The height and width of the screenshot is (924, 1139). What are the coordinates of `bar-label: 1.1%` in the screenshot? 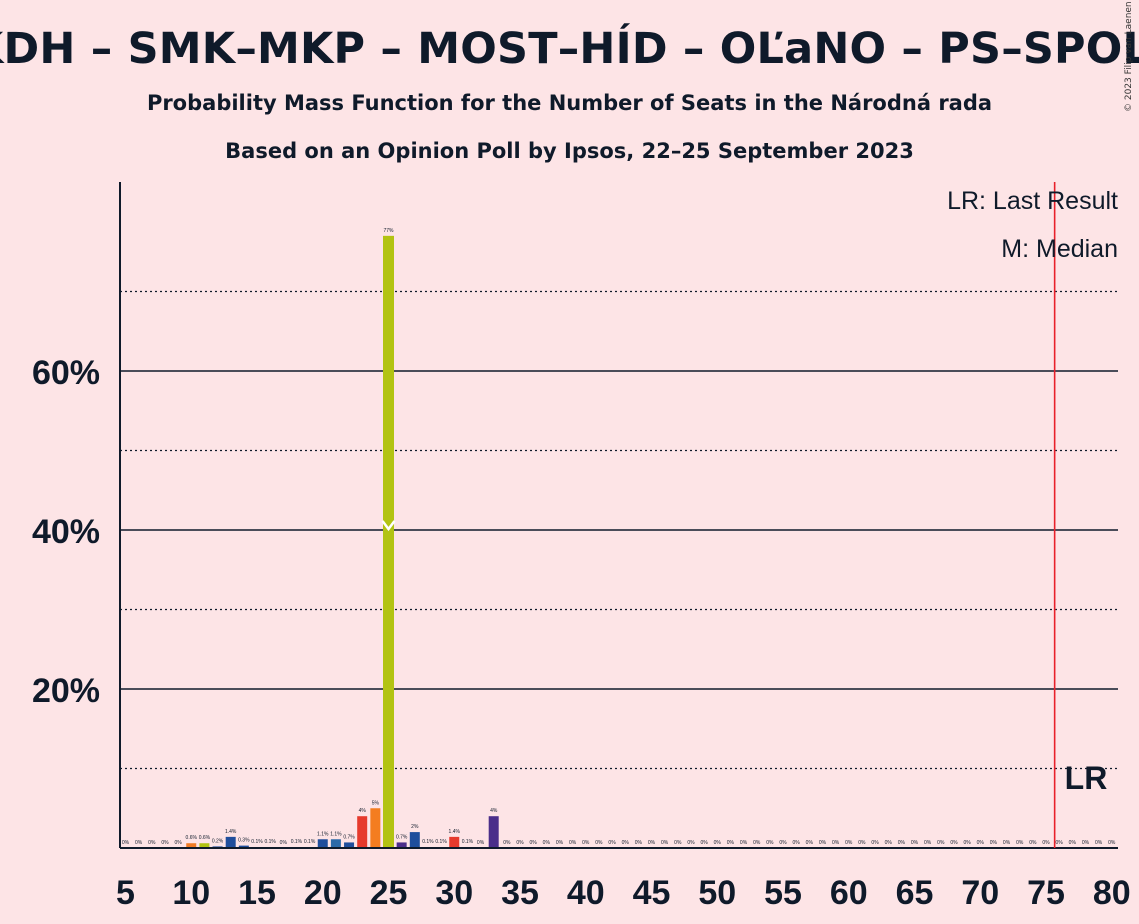 It's located at (323, 834).